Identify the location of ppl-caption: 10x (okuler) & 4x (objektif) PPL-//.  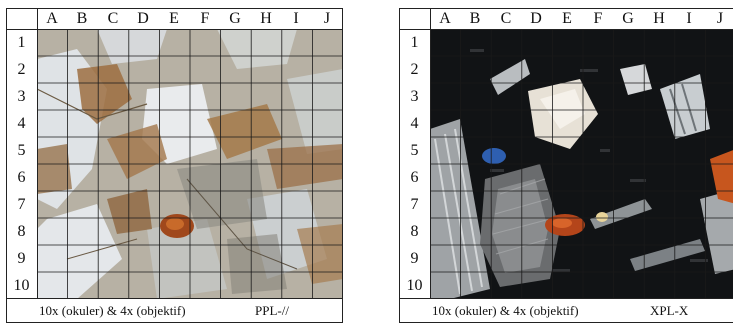
(174, 311).